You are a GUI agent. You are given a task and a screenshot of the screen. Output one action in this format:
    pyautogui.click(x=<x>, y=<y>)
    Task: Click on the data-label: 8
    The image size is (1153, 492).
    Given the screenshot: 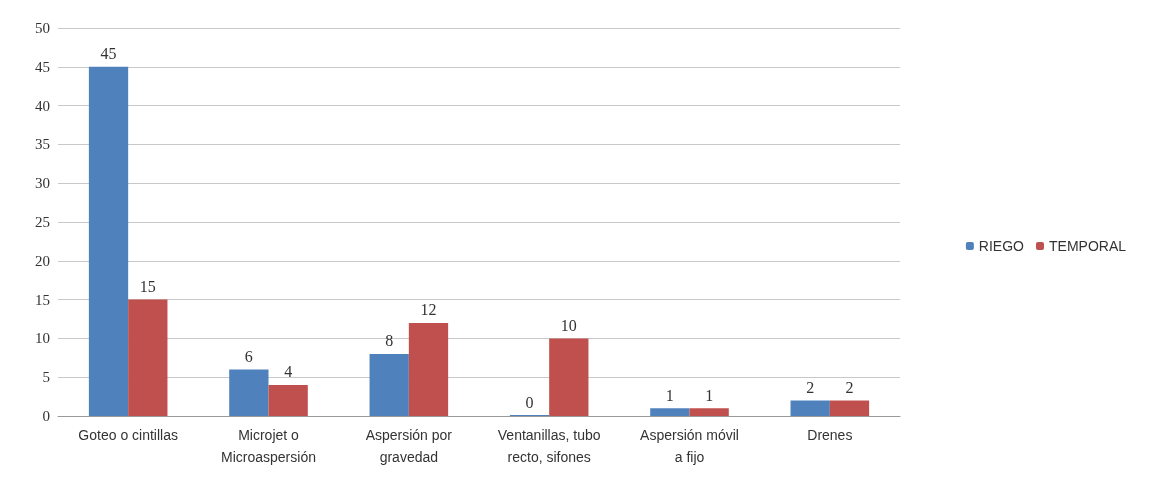 What is the action you would take?
    pyautogui.click(x=389, y=341)
    